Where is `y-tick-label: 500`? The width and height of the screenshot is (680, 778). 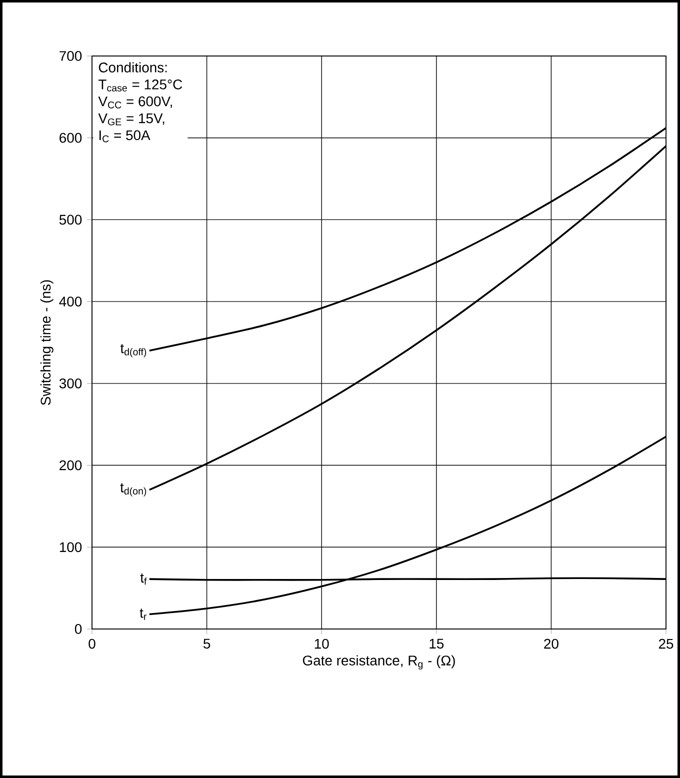
y-tick-label: 500 is located at coordinates (70, 219).